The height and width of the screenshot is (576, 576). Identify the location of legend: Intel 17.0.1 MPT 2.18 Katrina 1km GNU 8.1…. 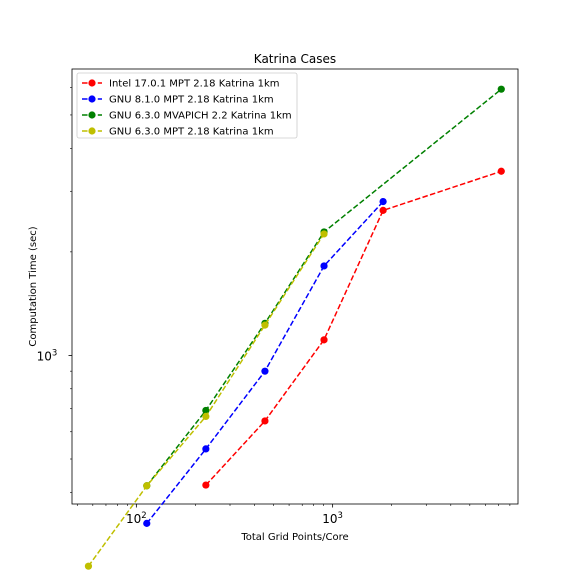
(187, 105).